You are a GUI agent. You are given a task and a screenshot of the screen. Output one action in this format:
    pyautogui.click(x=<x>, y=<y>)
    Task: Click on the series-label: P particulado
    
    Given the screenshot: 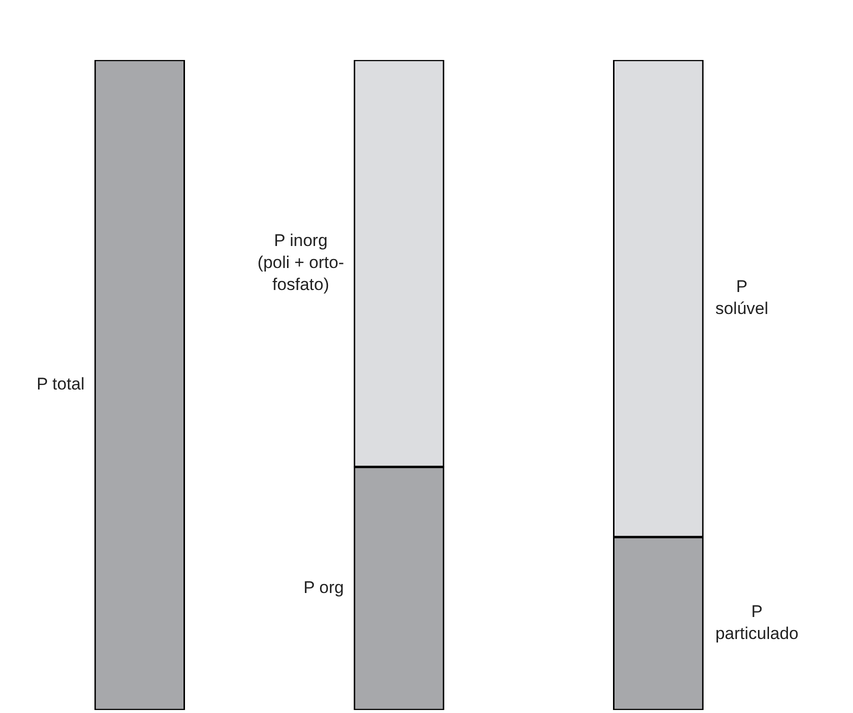 What is the action you would take?
    pyautogui.click(x=756, y=623)
    